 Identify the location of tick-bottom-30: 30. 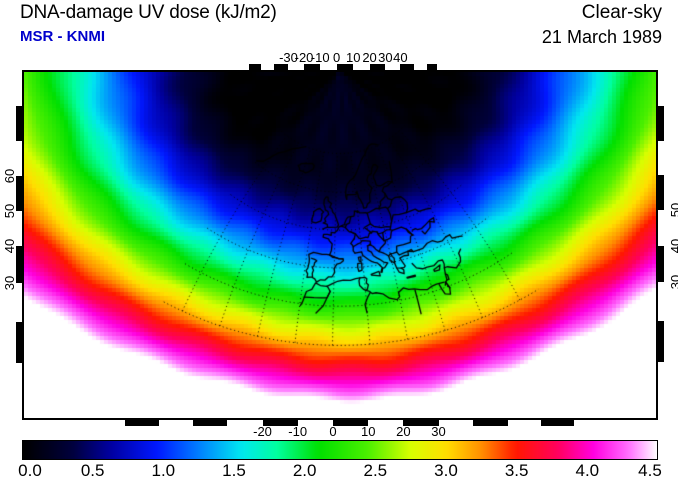
(438, 431).